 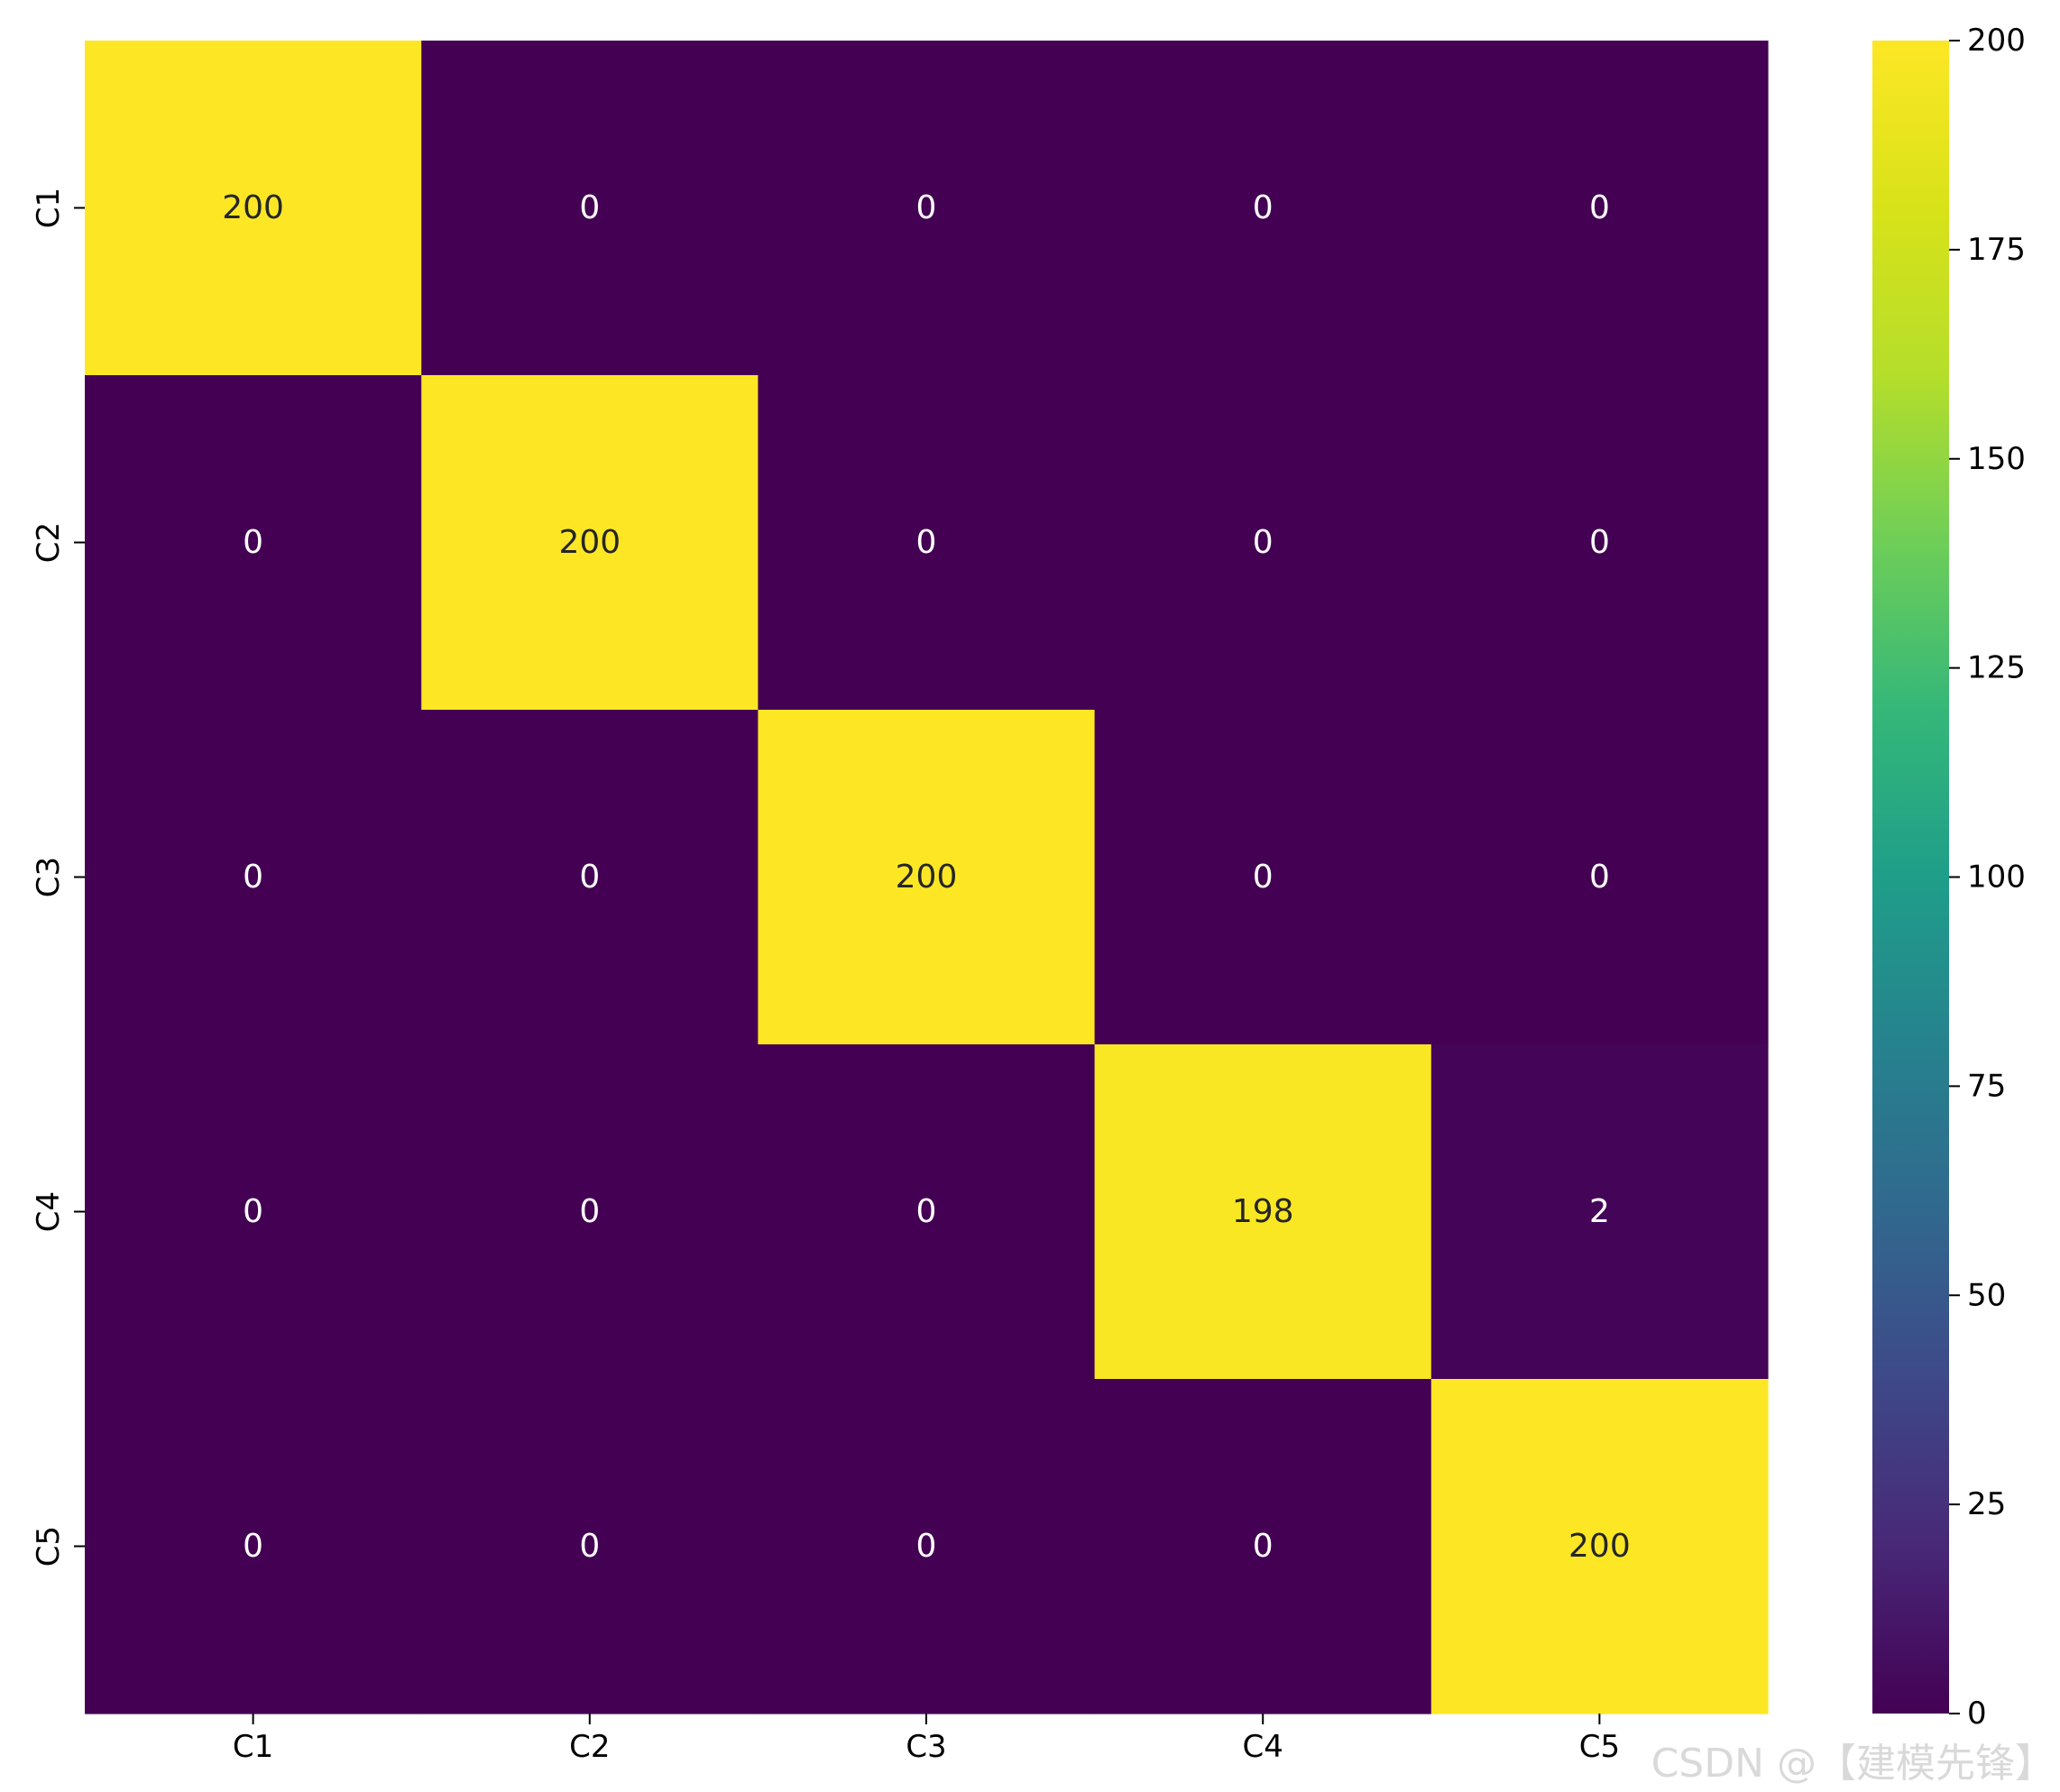 I want to click on colorbar, so click(x=1911, y=877).